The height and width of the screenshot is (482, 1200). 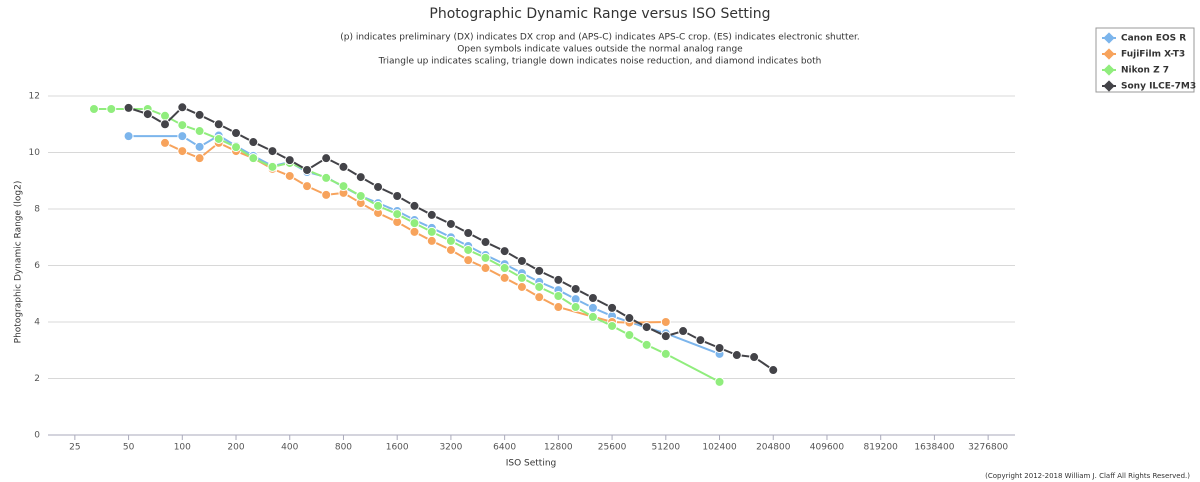 I want to click on x-tick-label: 409600, so click(x=827, y=448).